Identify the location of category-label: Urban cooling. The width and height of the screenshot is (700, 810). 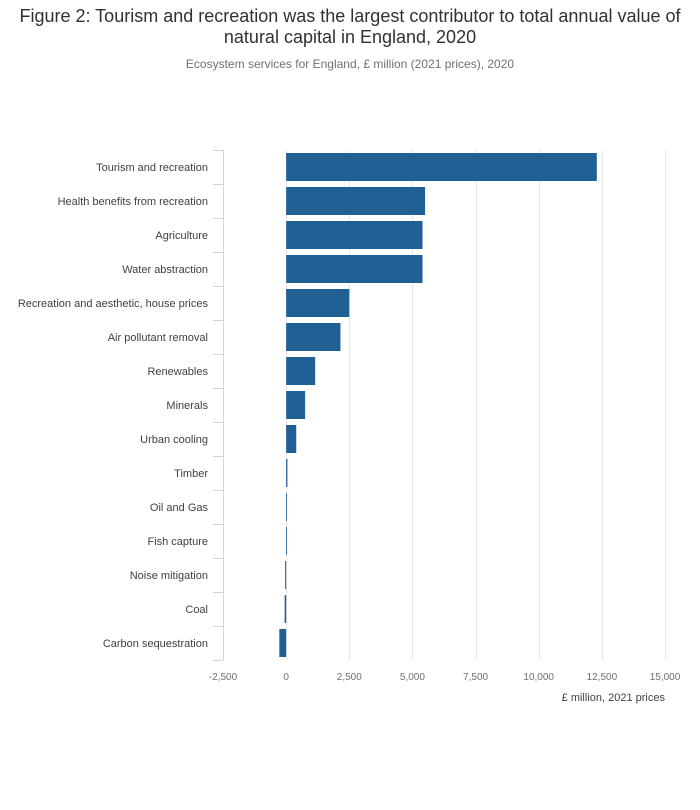
(174, 440).